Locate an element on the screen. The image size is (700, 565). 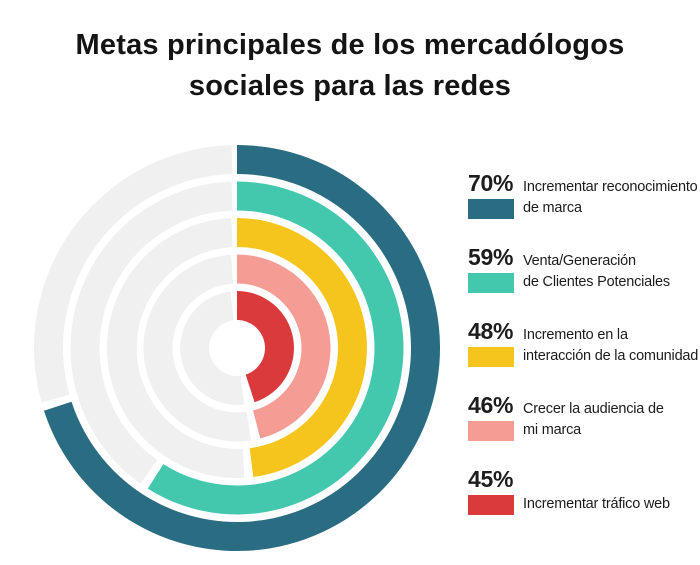
legend-item-left: 48% is located at coordinates (491, 343).